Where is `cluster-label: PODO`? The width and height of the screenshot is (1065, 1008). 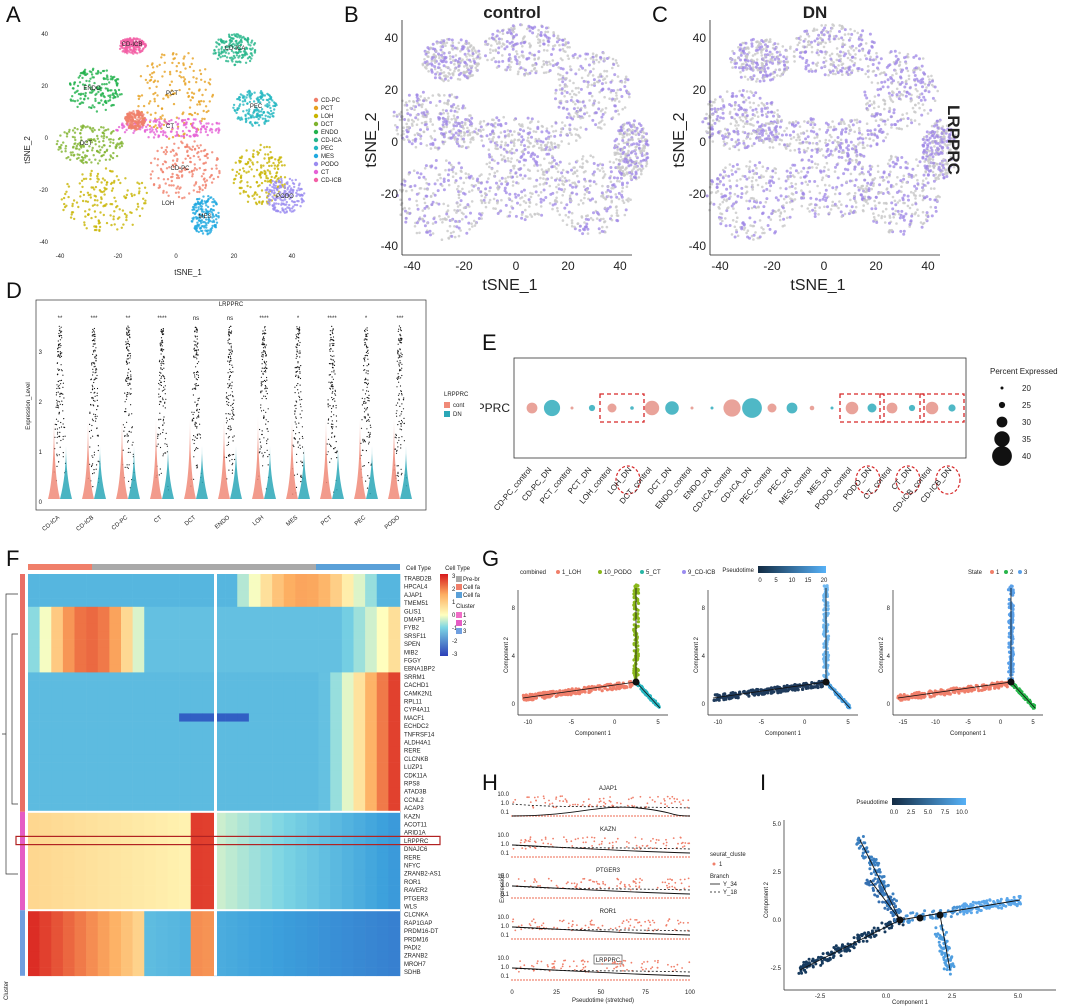 cluster-label: PODO is located at coordinates (285, 197).